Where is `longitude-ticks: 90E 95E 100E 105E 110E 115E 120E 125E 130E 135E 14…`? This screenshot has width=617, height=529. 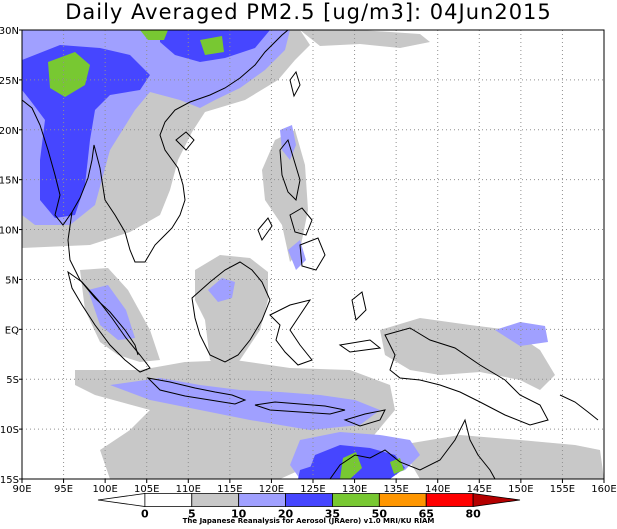
longitude-ticks: 90E 95E 100E 105E 110E 115E 120E 125E 130E 135E 14… is located at coordinates (314, 487).